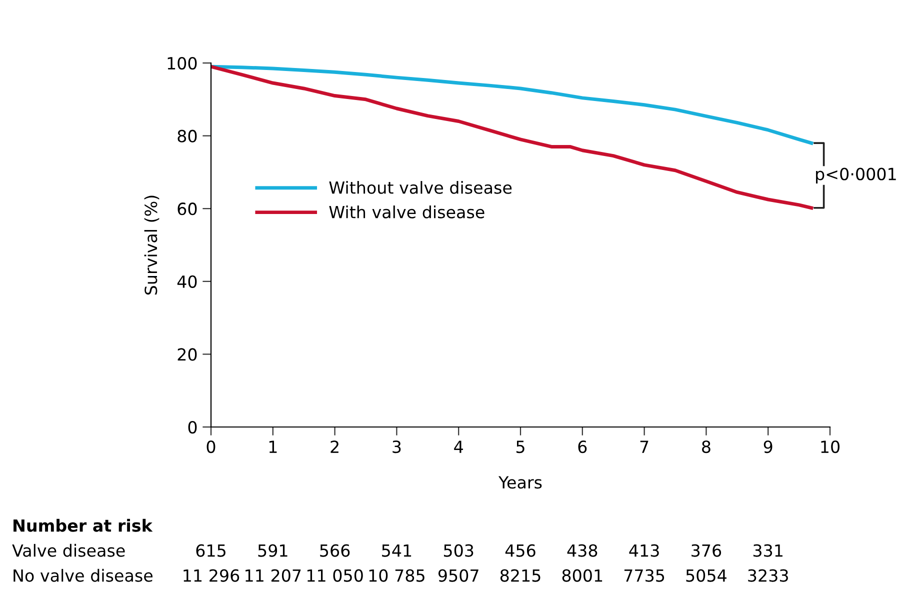  Describe the element at coordinates (406, 211) in the screenshot. I see `legend-label: With valve disease` at that location.